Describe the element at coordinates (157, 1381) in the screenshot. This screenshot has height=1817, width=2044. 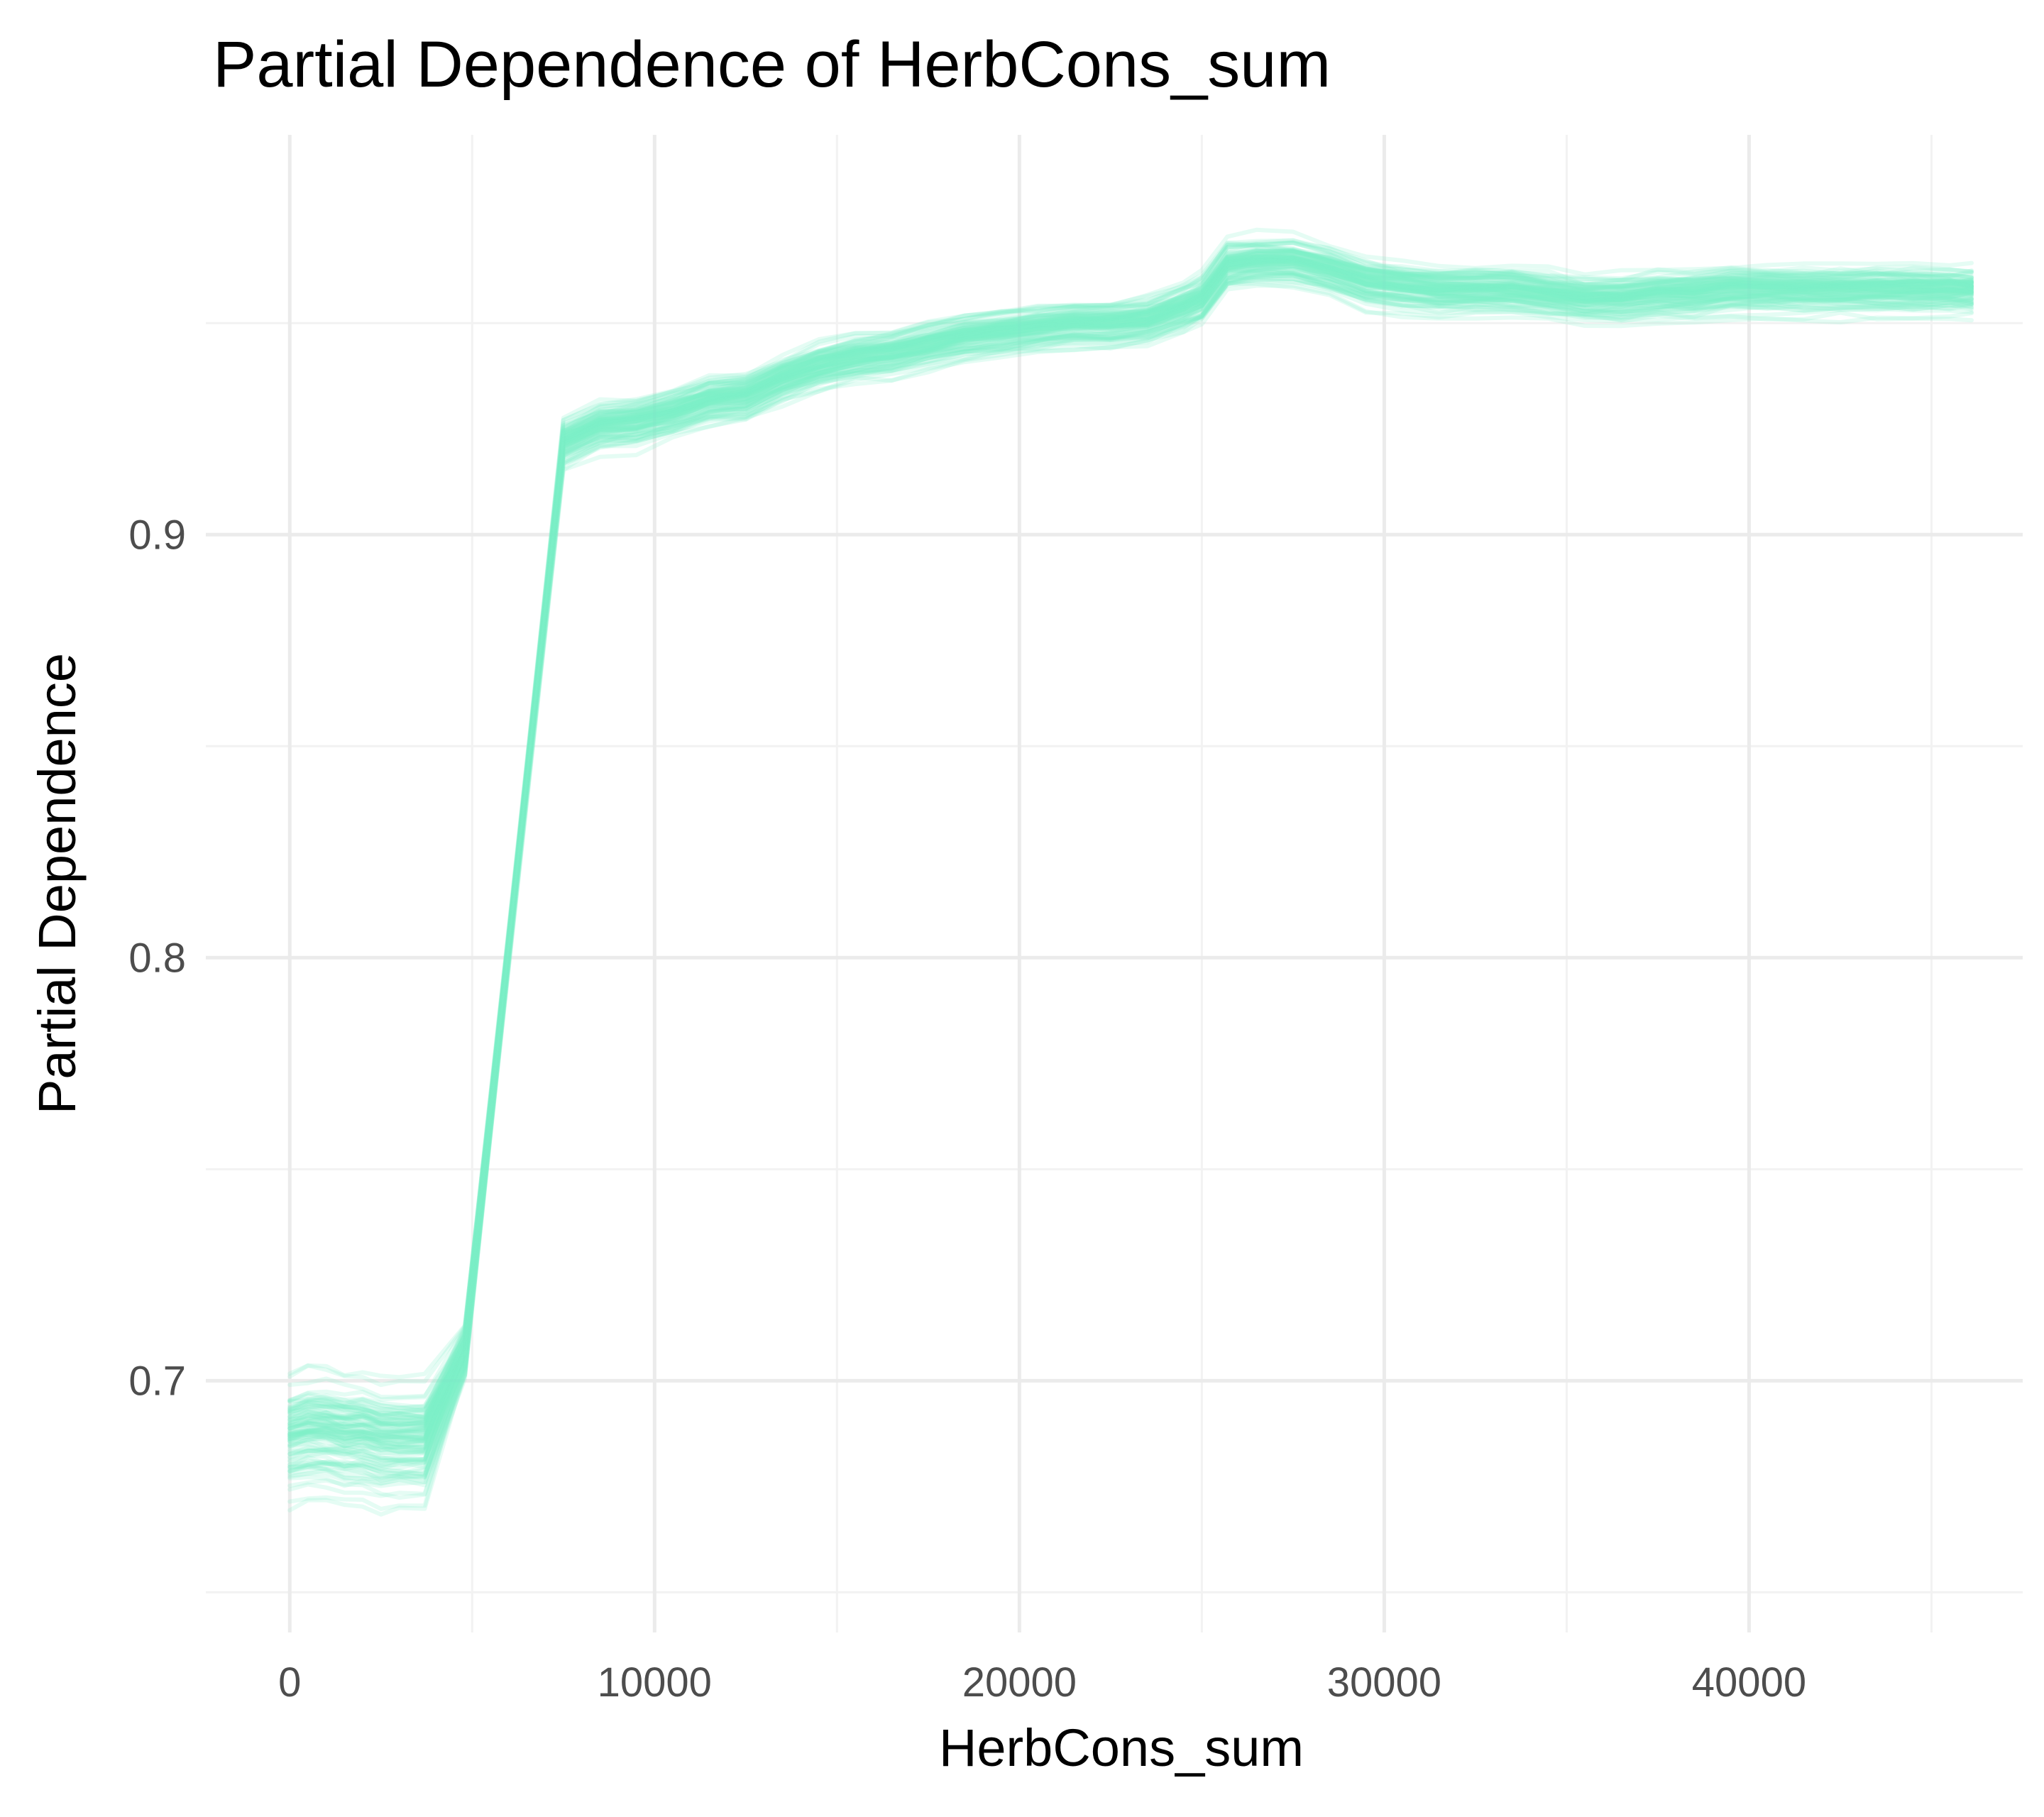
I see `y-tick-label: 0.7` at that location.